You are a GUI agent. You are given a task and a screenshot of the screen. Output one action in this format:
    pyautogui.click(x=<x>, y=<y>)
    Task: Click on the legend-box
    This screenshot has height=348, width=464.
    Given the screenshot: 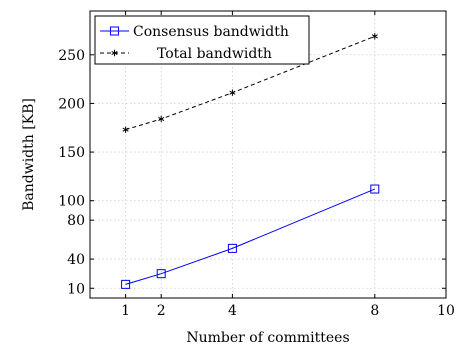 What is the action you would take?
    pyautogui.click(x=202, y=40)
    